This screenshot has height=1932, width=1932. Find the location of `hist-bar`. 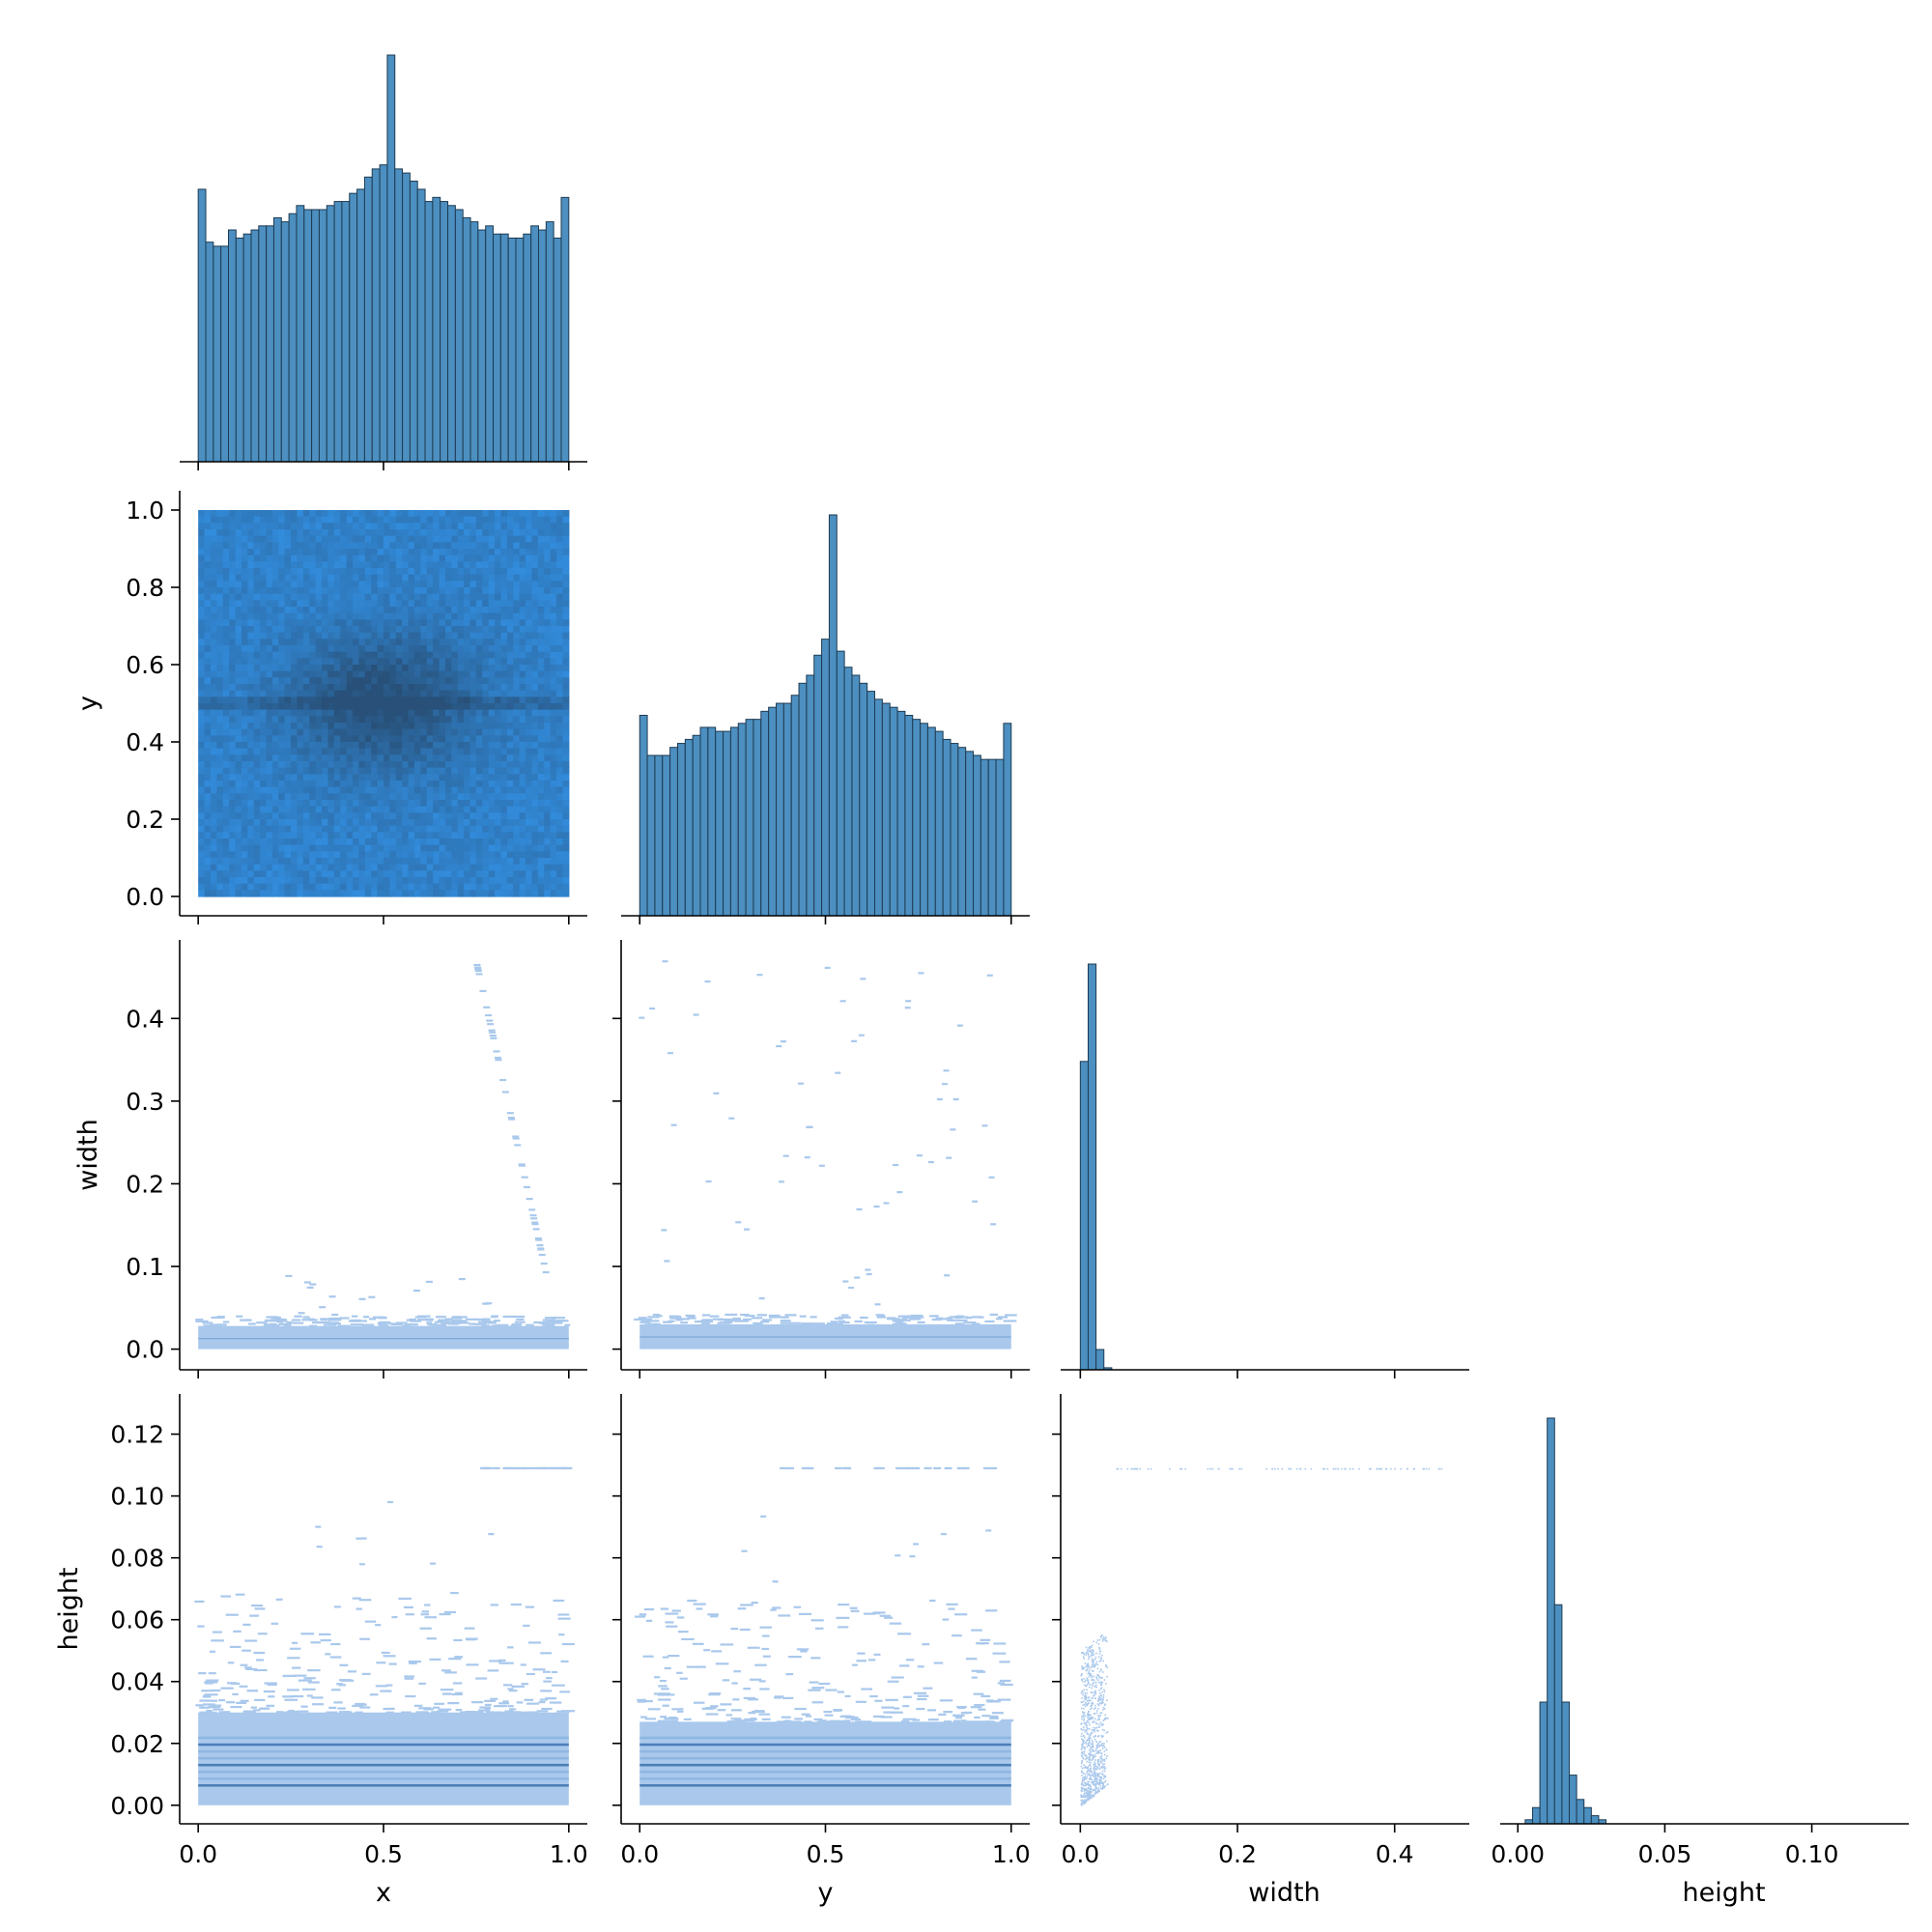

hist-bar is located at coordinates (719, 823).